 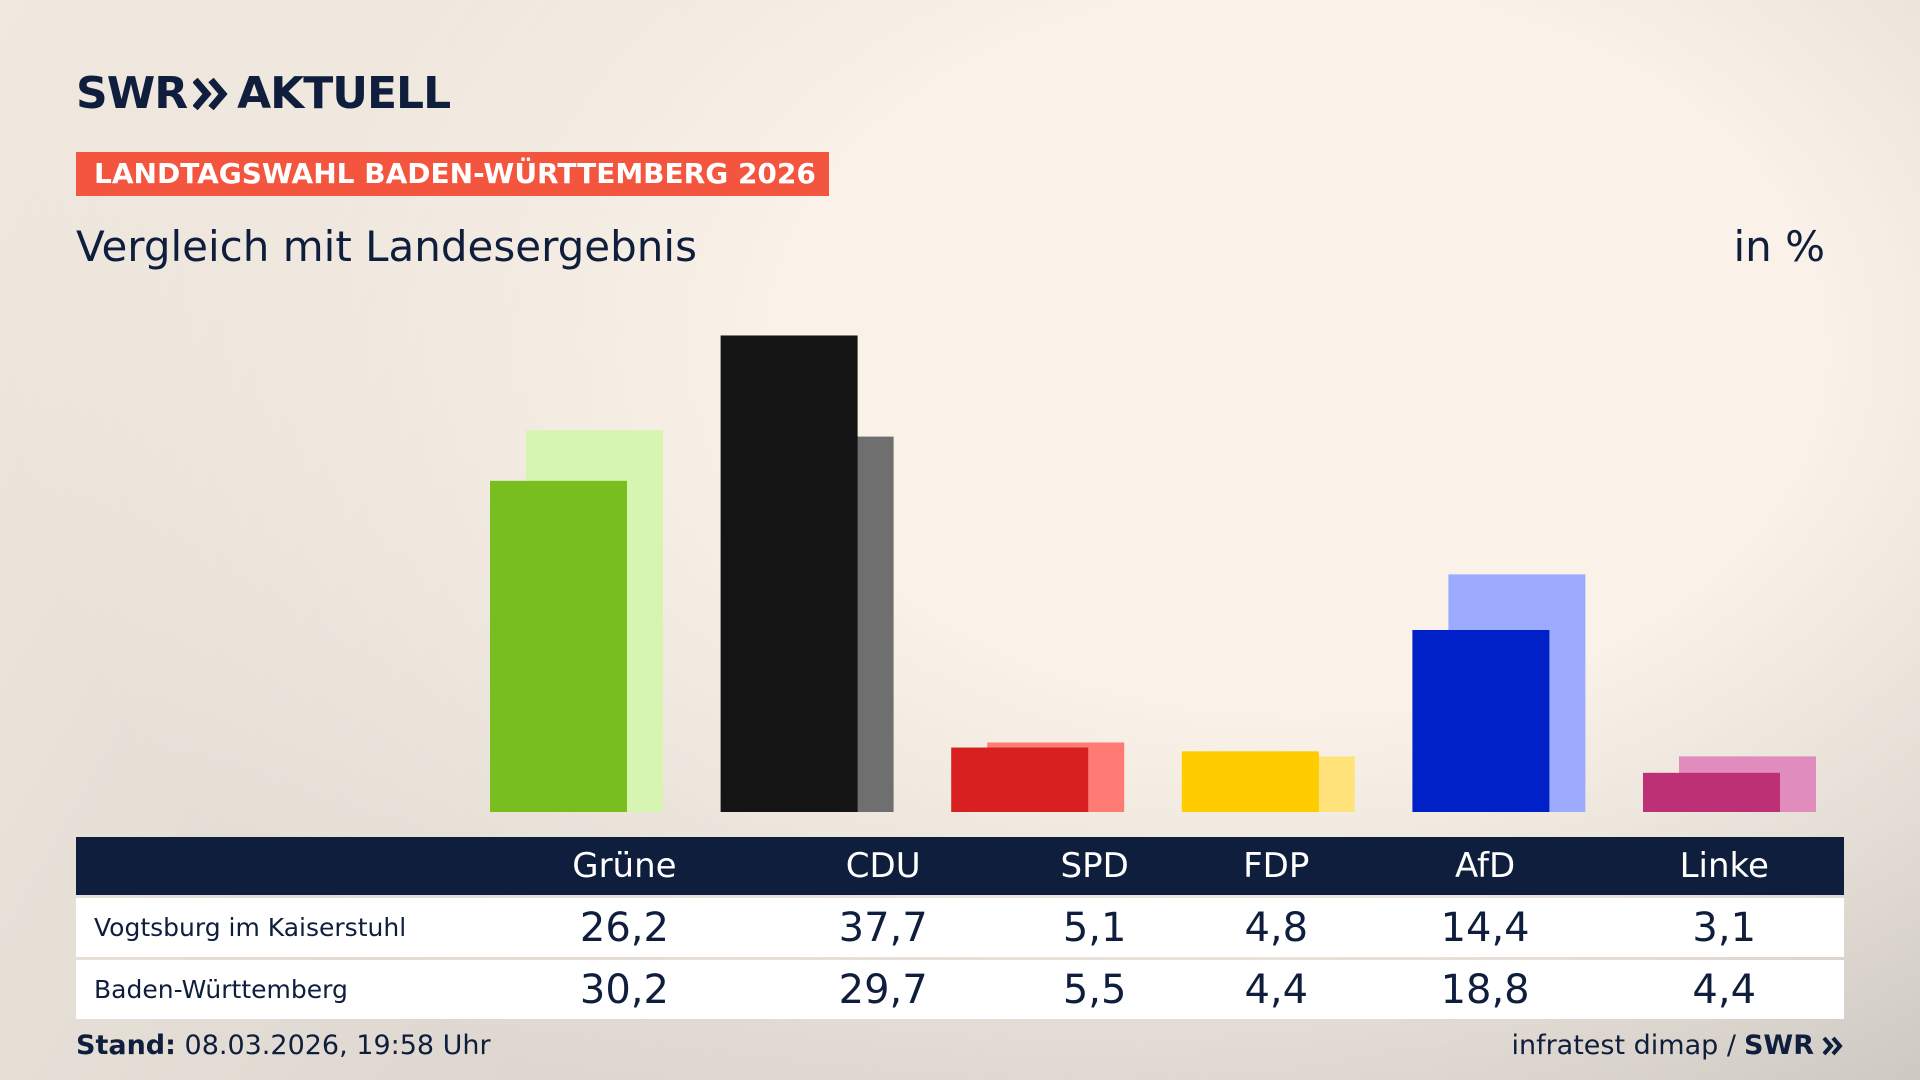 I want to click on row-label: Baden-Württemberg, so click(x=280, y=989).